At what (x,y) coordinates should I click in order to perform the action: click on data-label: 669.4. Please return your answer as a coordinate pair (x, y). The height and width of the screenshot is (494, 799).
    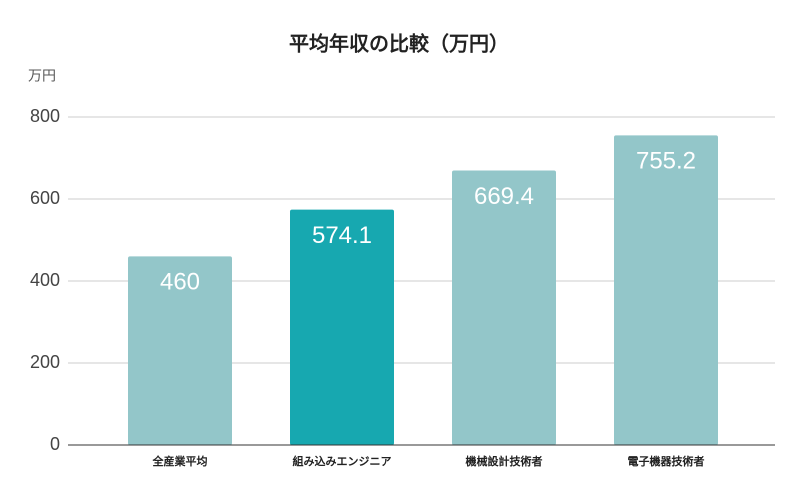
    Looking at the image, I should click on (504, 196).